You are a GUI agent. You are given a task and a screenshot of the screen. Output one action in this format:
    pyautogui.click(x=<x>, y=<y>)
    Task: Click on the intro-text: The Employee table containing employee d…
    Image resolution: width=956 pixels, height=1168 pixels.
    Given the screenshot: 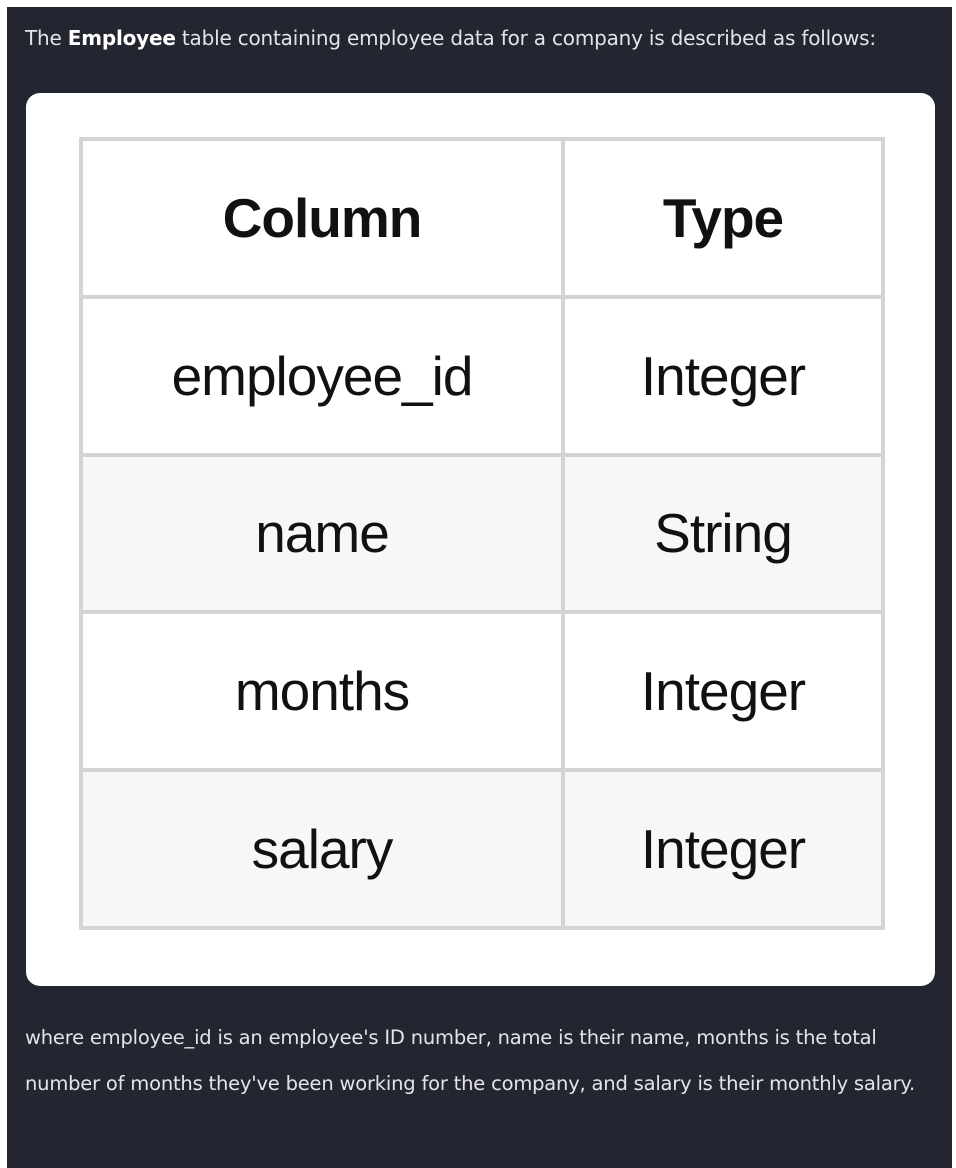 What is the action you would take?
    pyautogui.click(x=480, y=38)
    